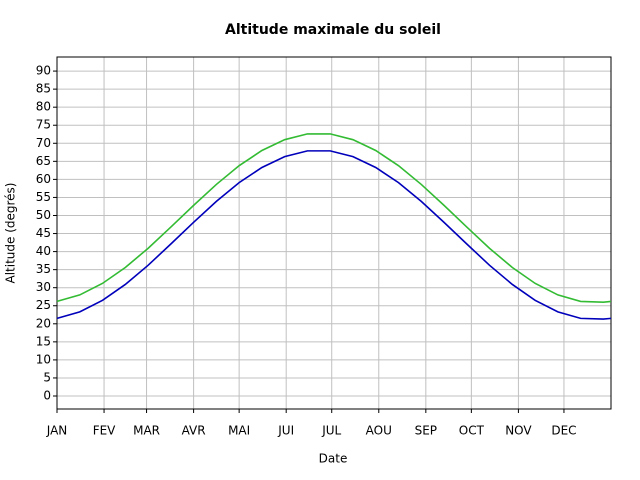 The width and height of the screenshot is (640, 480). Describe the element at coordinates (43, 107) in the screenshot. I see `y-tick-label: 80` at that location.